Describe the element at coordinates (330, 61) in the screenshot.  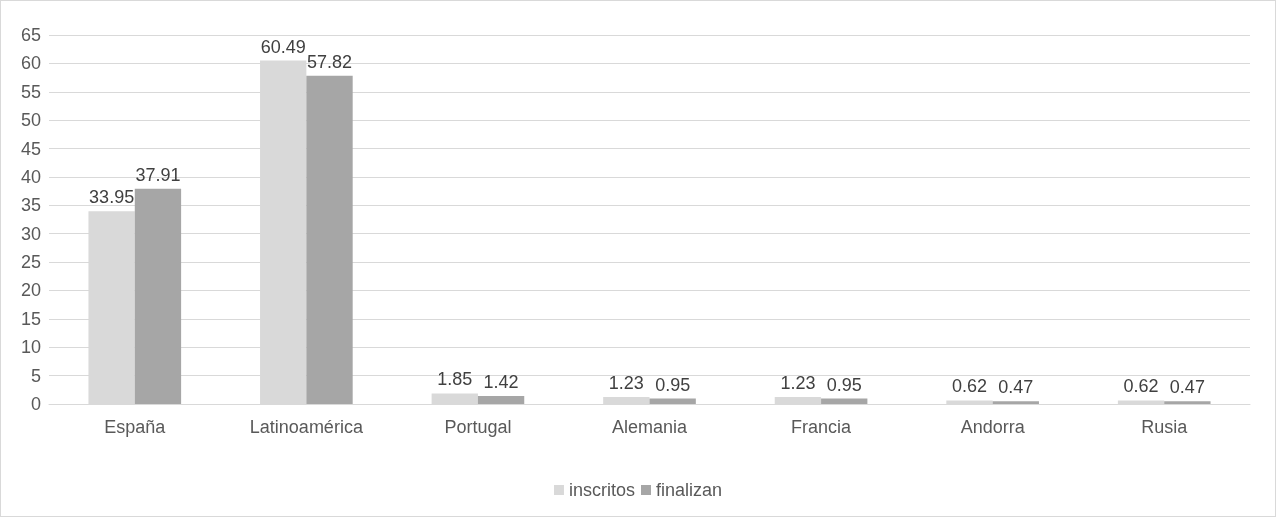
I see `data-label: 57.82` at that location.